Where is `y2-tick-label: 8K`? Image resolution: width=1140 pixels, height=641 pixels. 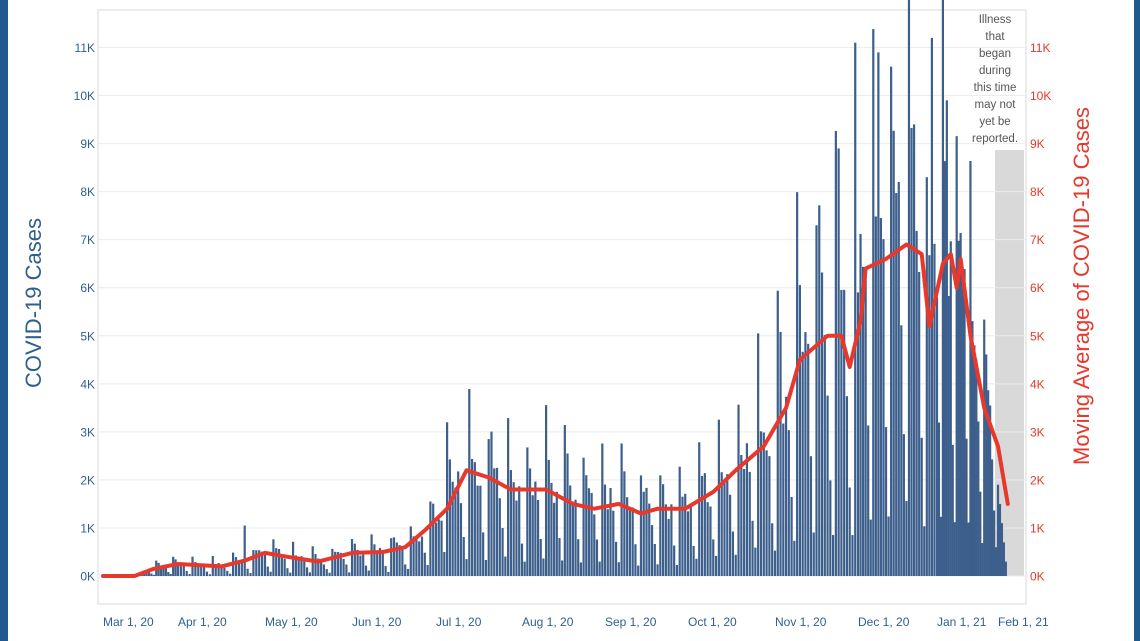
y2-tick-label: 8K is located at coordinates (1037, 192).